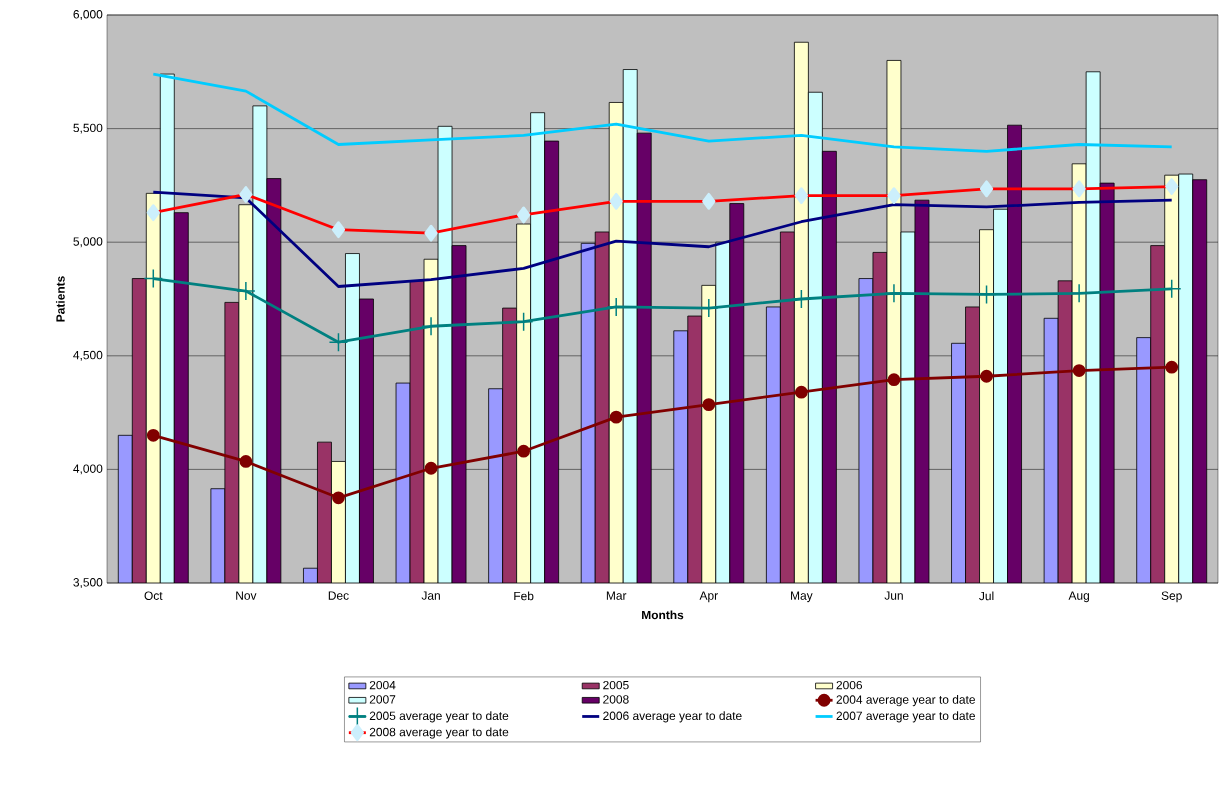 Image resolution: width=1221 pixels, height=805 pixels. I want to click on x-tick-label: Jun, so click(893, 595).